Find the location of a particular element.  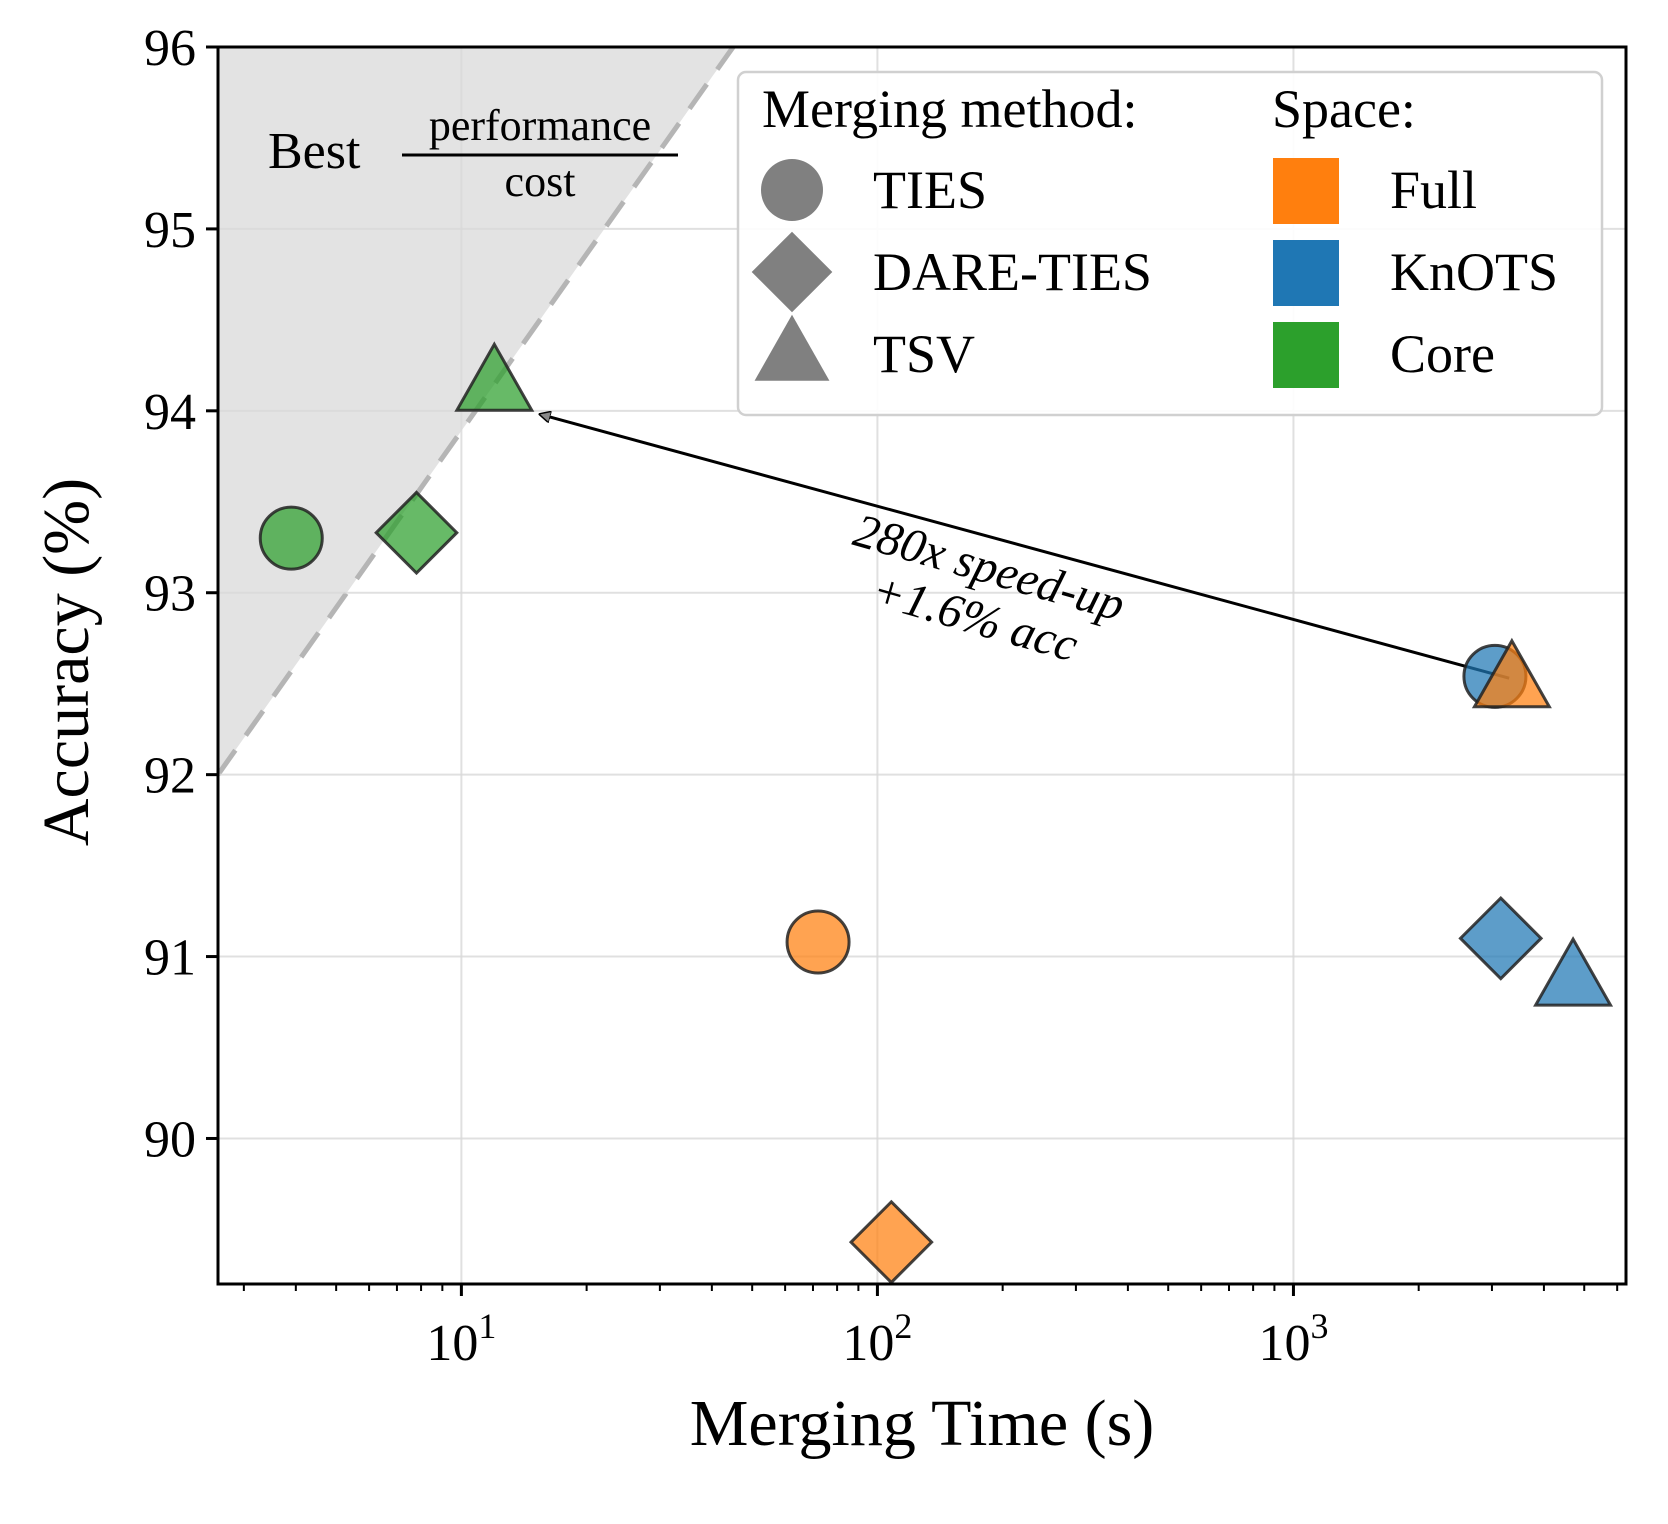

x-tick-label: 10³ is located at coordinates (1293, 1339).